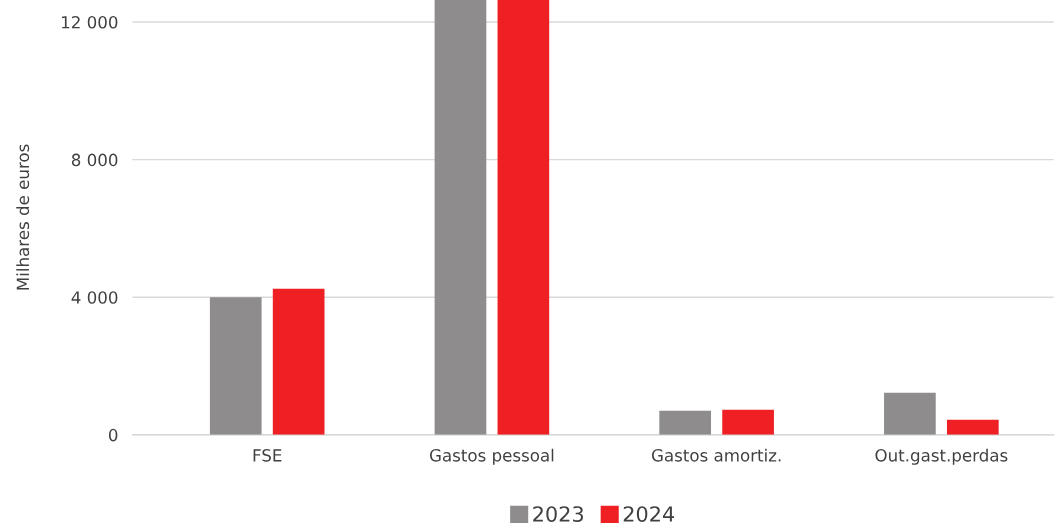  What do you see at coordinates (267, 455) in the screenshot?
I see `x-tick-label: FSE` at bounding box center [267, 455].